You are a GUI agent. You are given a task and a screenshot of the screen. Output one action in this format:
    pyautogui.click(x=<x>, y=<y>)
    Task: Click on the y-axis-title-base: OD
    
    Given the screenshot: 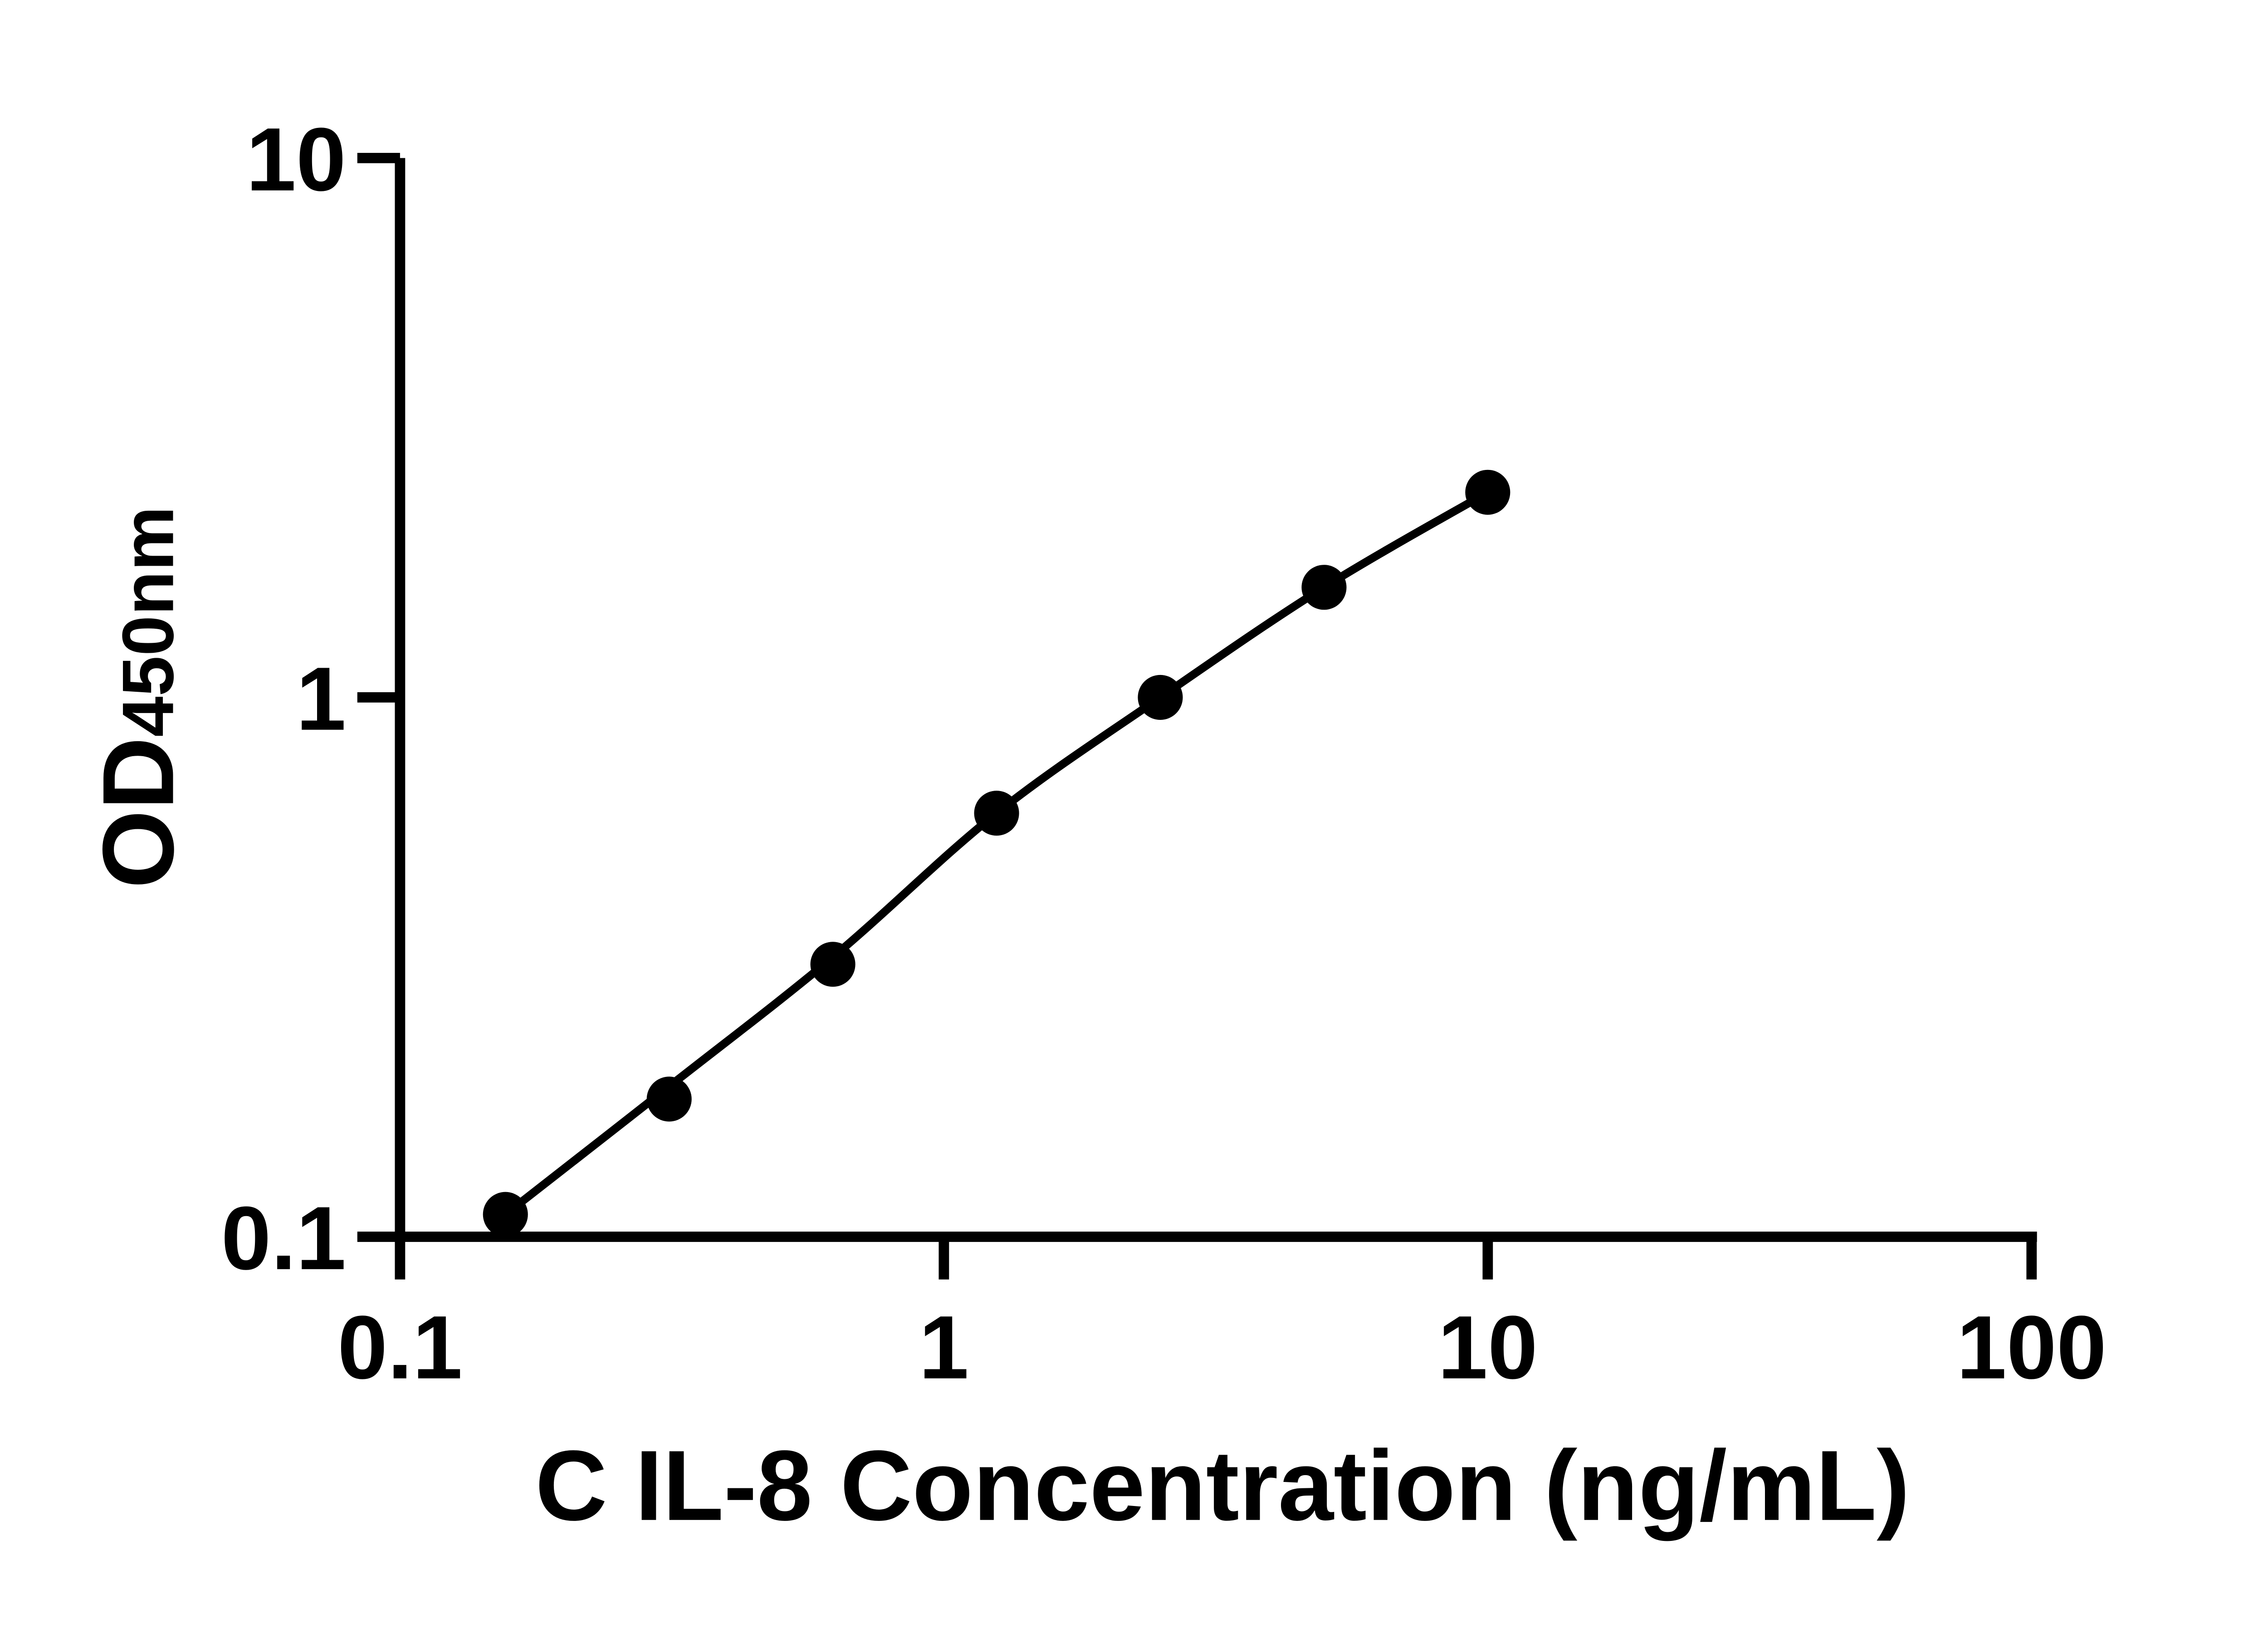 What is the action you would take?
    pyautogui.click(x=139, y=813)
    